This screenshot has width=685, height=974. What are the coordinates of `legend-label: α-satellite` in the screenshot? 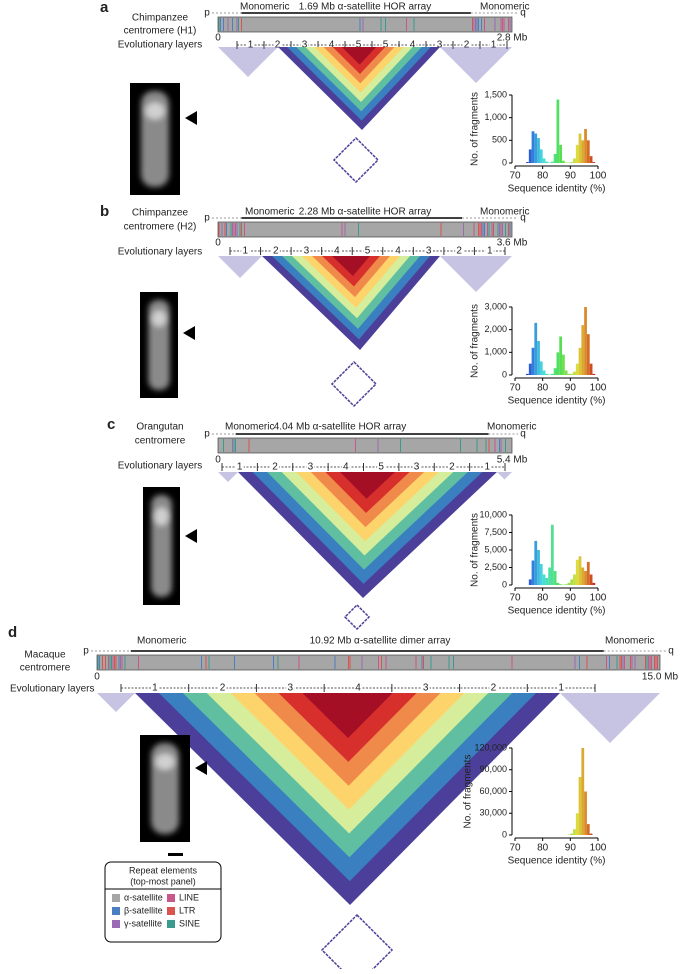 It's located at (143, 897).